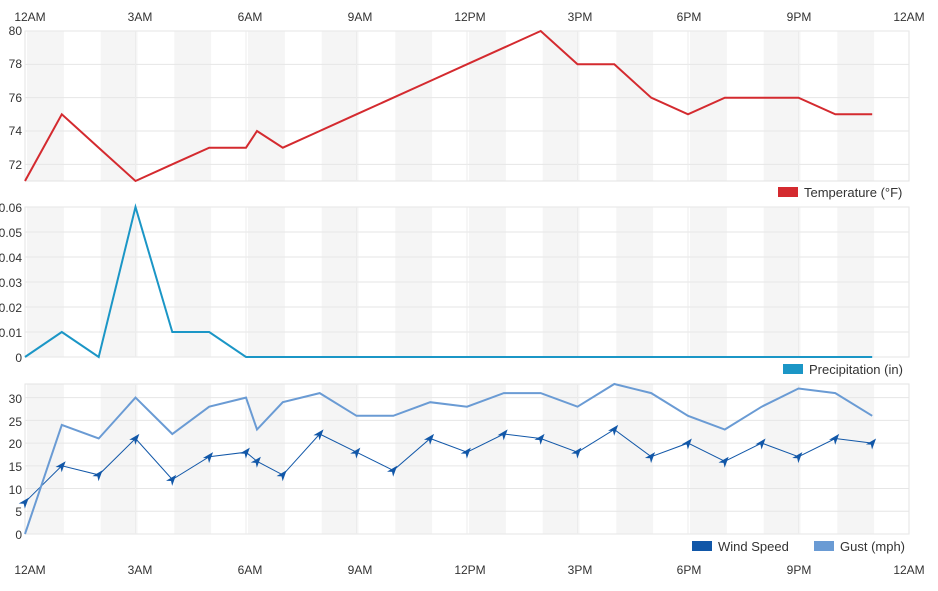 The image size is (938, 591). Describe the element at coordinates (360, 570) in the screenshot. I see `x-tick-label: 9AM` at that location.